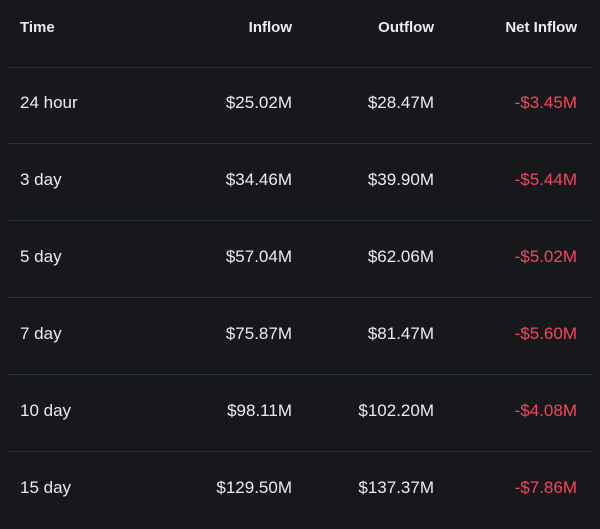 Image resolution: width=600 pixels, height=529 pixels. What do you see at coordinates (300, 182) in the screenshot?
I see `table-row: 3 day $34.46M $39.90M -$5.44M` at bounding box center [300, 182].